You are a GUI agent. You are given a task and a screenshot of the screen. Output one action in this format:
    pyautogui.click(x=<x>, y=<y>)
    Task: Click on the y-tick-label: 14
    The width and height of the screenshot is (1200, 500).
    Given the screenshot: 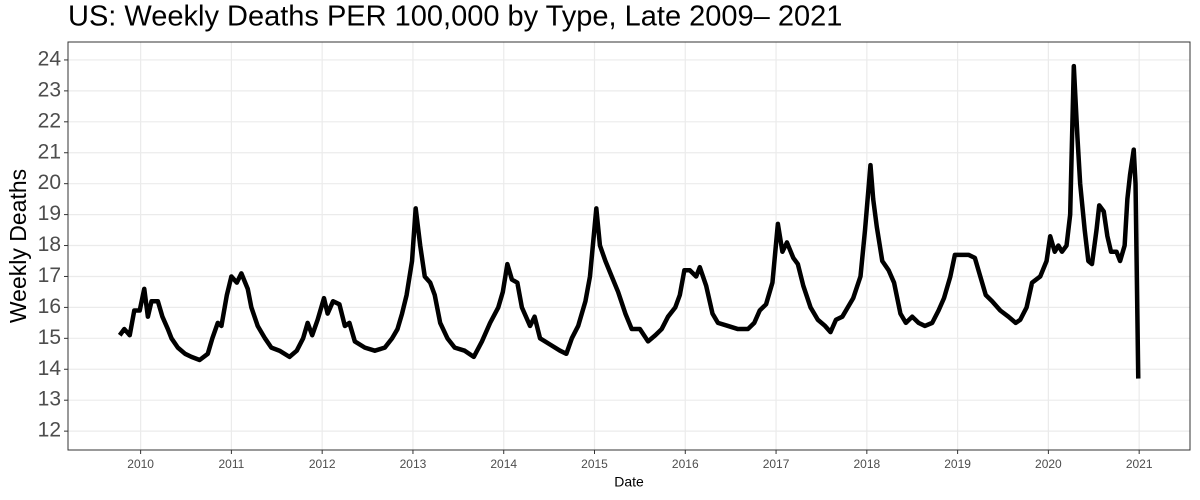 What is the action you would take?
    pyautogui.click(x=50, y=368)
    